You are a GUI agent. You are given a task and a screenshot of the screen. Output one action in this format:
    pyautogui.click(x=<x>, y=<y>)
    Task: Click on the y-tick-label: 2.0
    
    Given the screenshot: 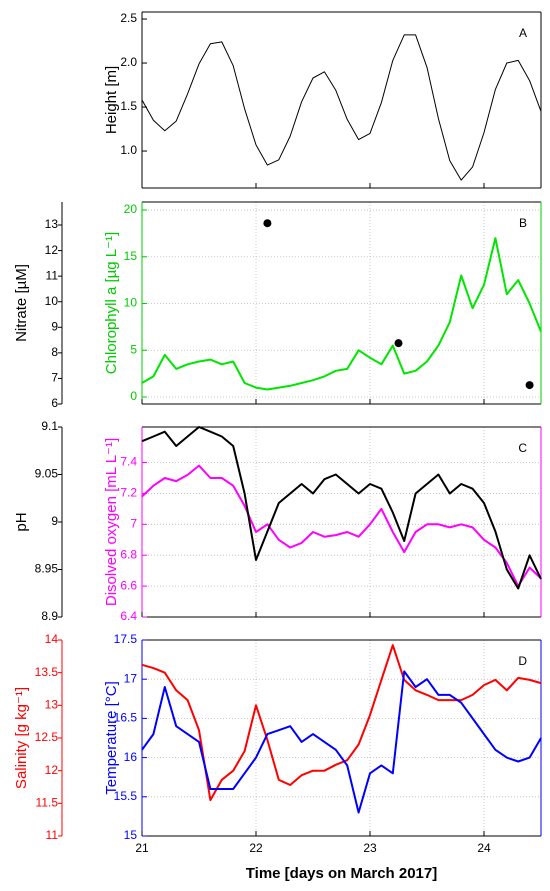 What is the action you would take?
    pyautogui.click(x=128, y=62)
    